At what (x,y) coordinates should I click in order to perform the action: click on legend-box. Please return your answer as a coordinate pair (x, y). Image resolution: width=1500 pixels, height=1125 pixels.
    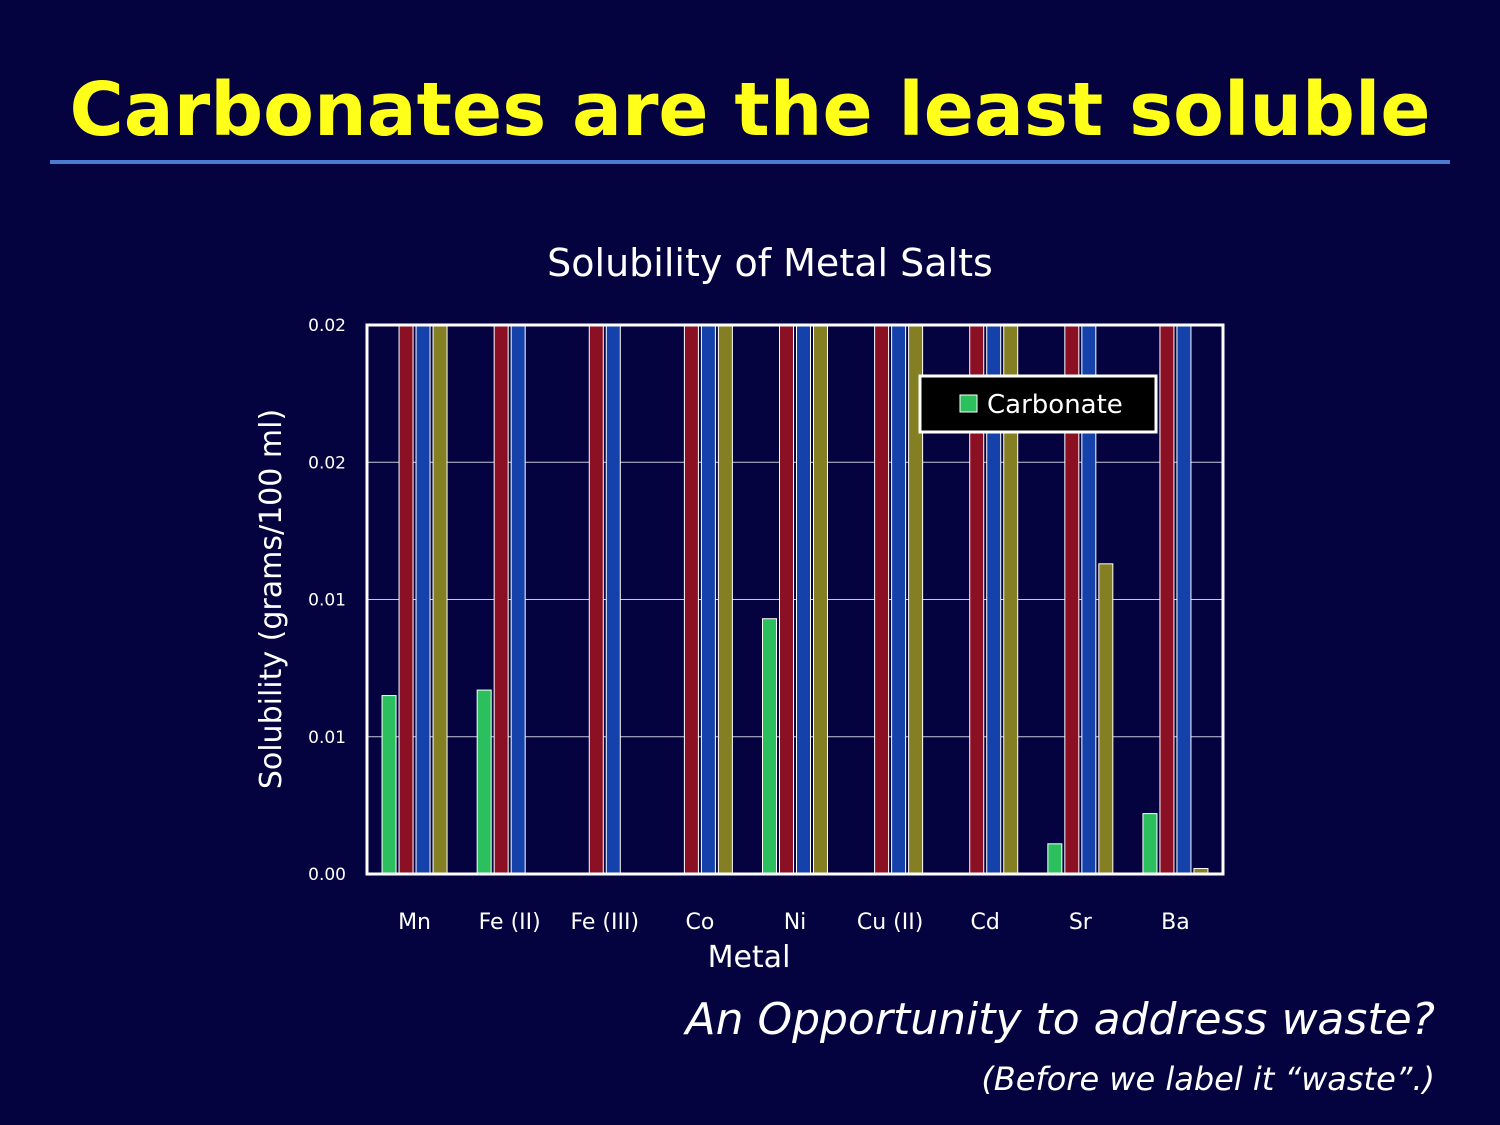
    Looking at the image, I should click on (1038, 404).